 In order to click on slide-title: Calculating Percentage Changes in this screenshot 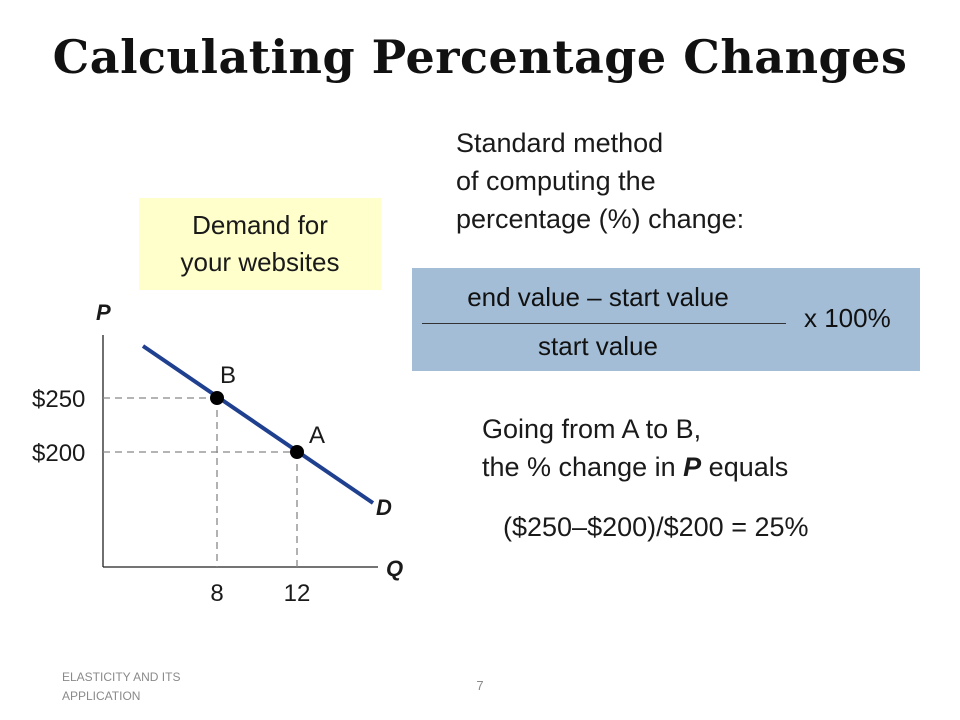, I will do `click(480, 57)`.